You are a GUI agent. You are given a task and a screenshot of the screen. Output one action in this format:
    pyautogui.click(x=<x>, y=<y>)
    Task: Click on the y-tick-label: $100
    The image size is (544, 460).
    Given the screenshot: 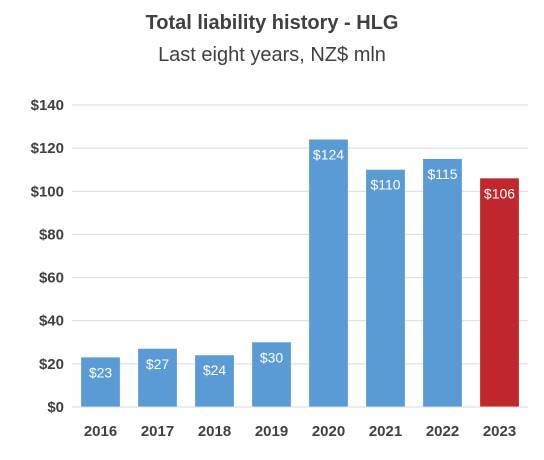 What is the action you would take?
    pyautogui.click(x=47, y=191)
    